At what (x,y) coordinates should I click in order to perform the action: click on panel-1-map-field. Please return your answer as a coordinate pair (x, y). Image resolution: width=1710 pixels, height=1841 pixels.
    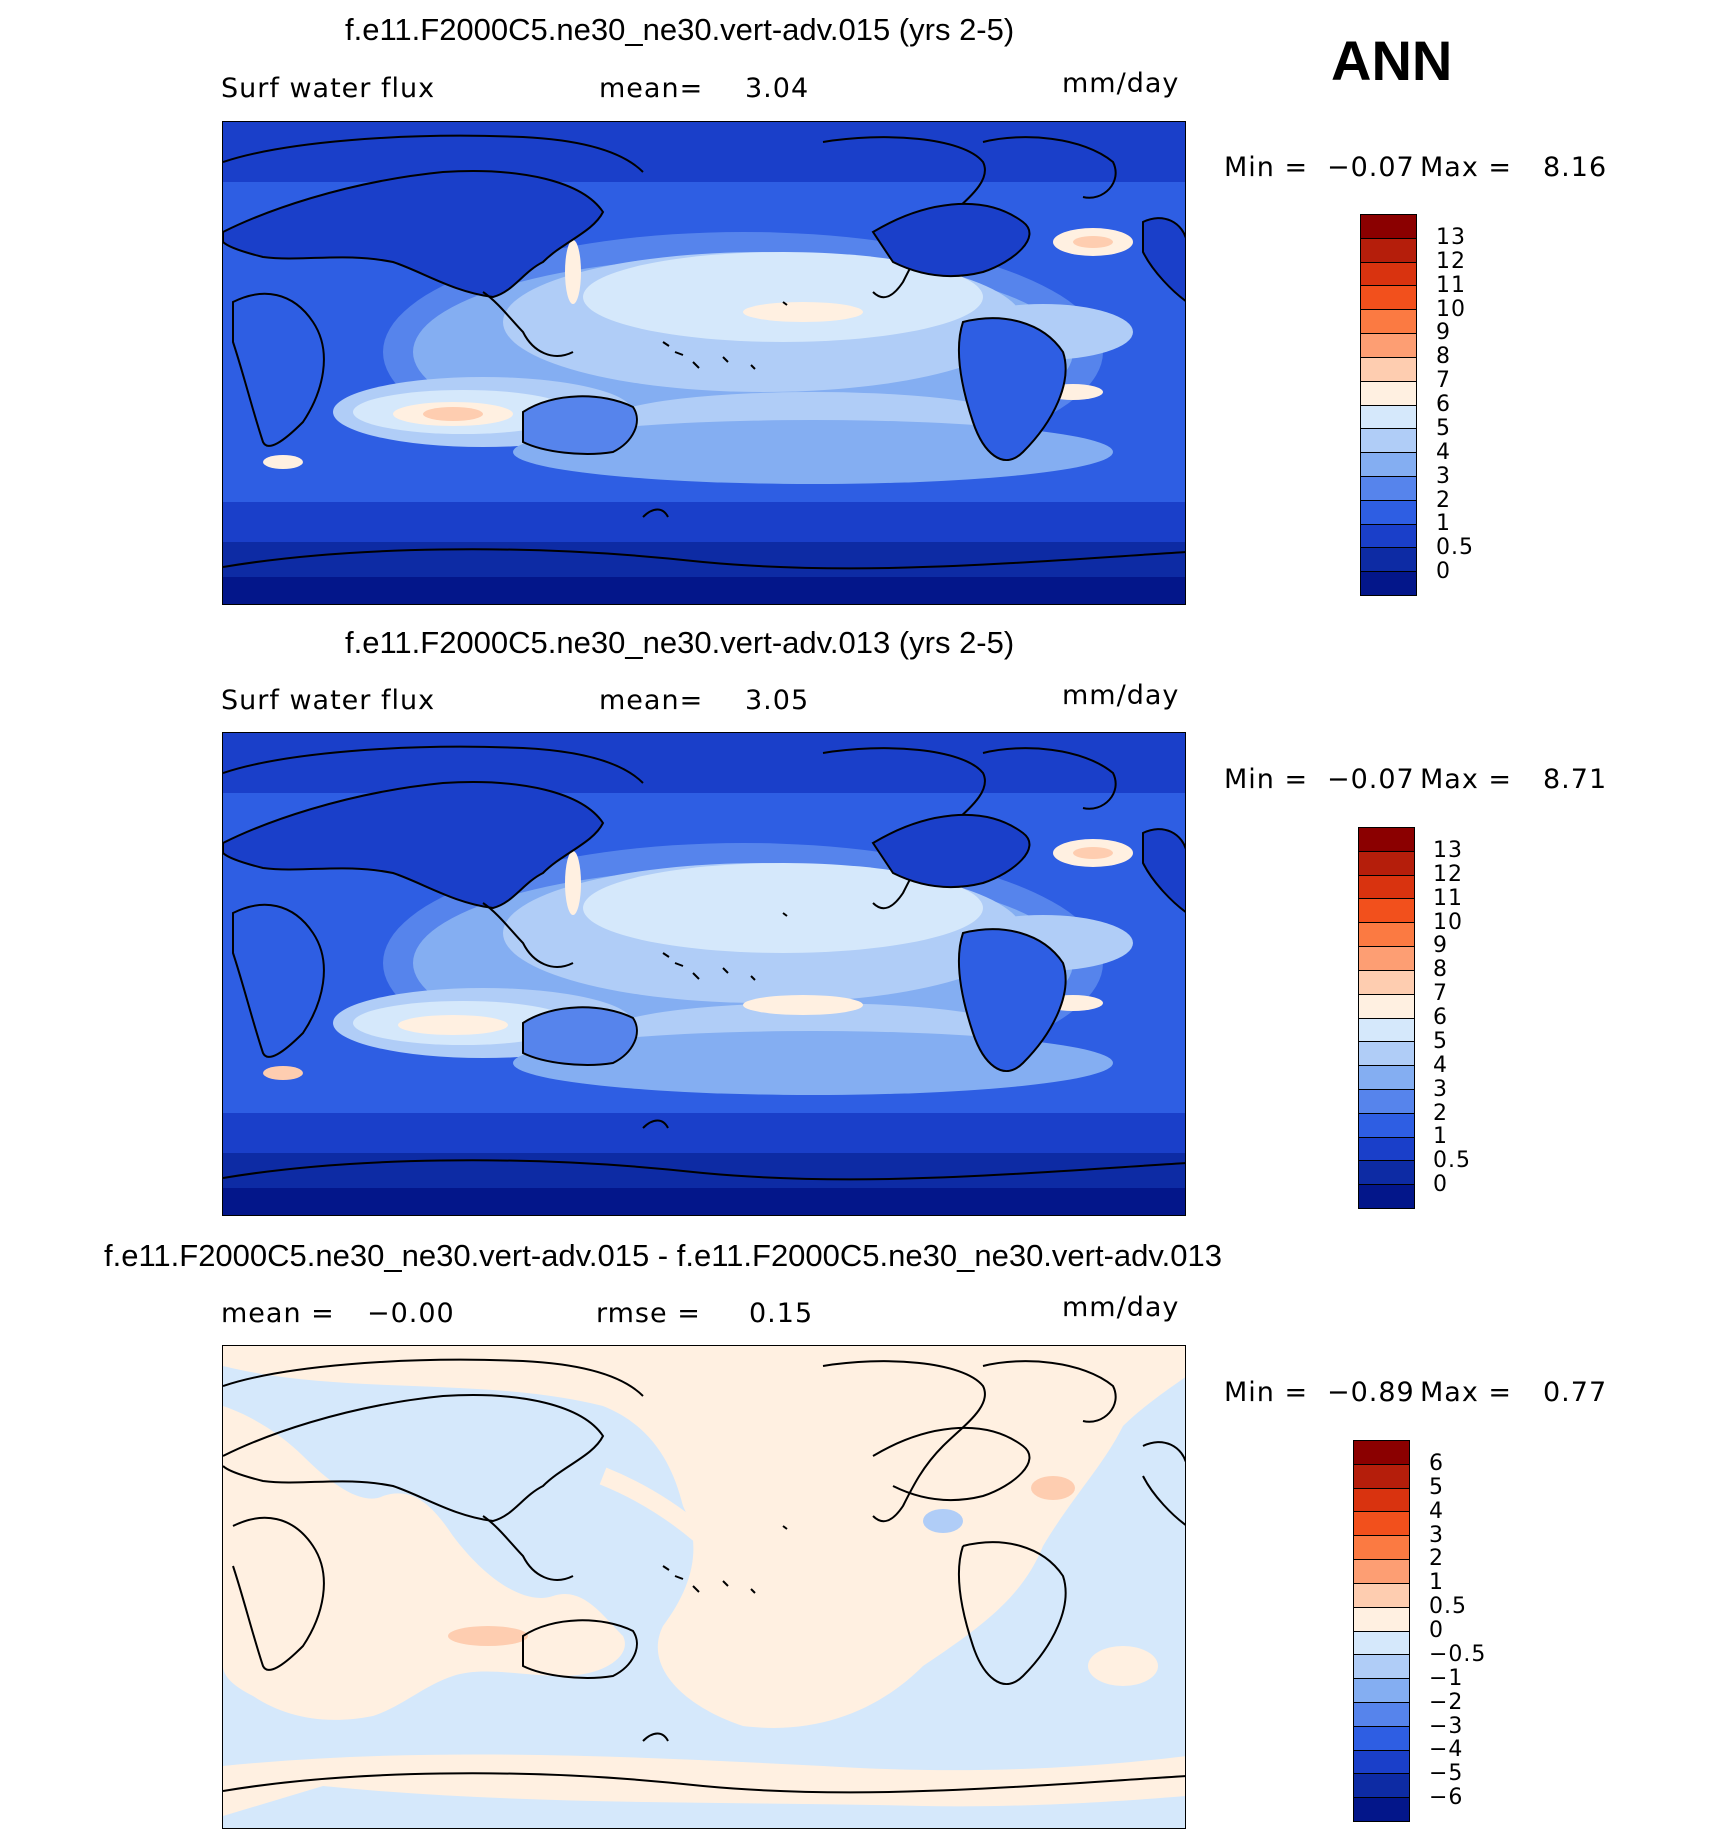
    Looking at the image, I should click on (704, 363).